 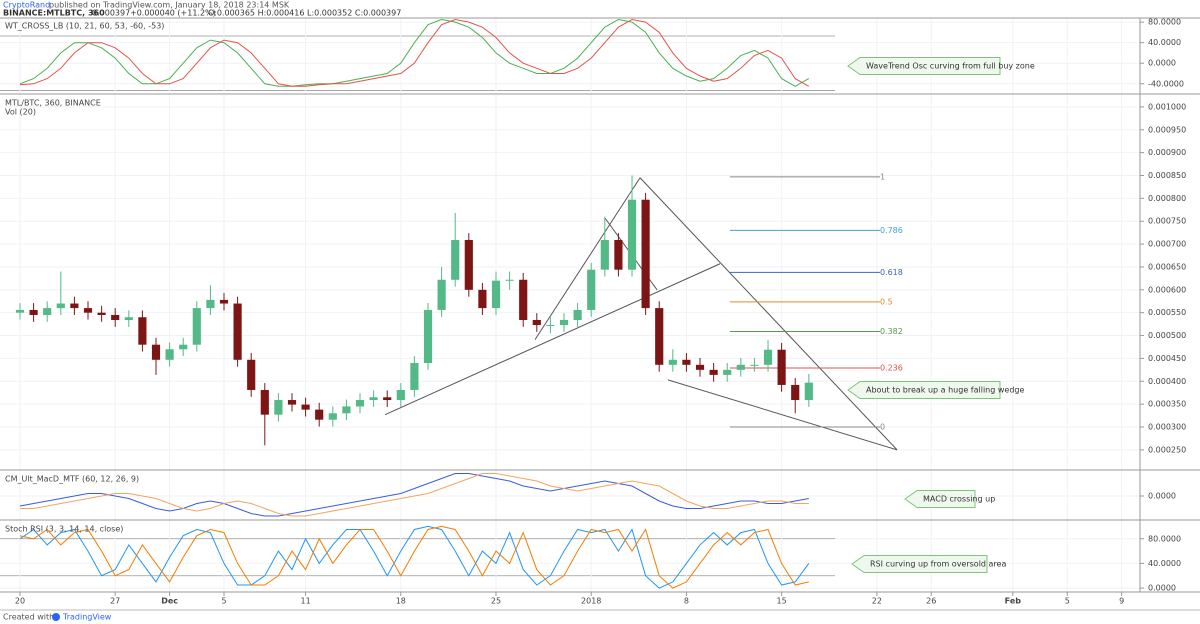 I want to click on y-tick-label: 0.0000, so click(x=1162, y=588).